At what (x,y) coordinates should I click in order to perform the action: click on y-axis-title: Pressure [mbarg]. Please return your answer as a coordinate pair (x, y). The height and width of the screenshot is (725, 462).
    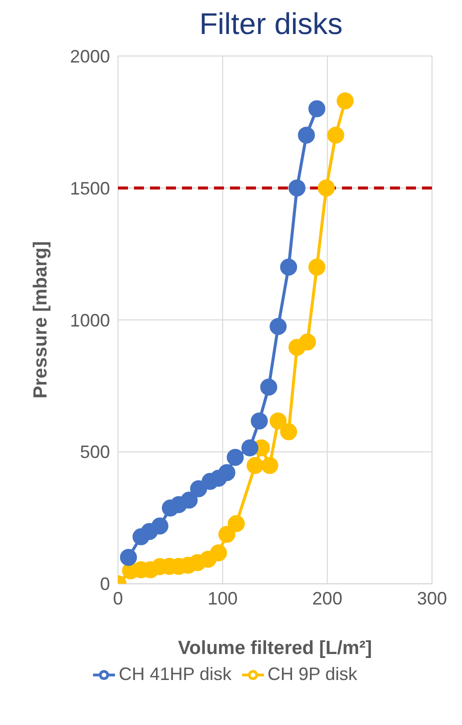
    Looking at the image, I should click on (41, 320).